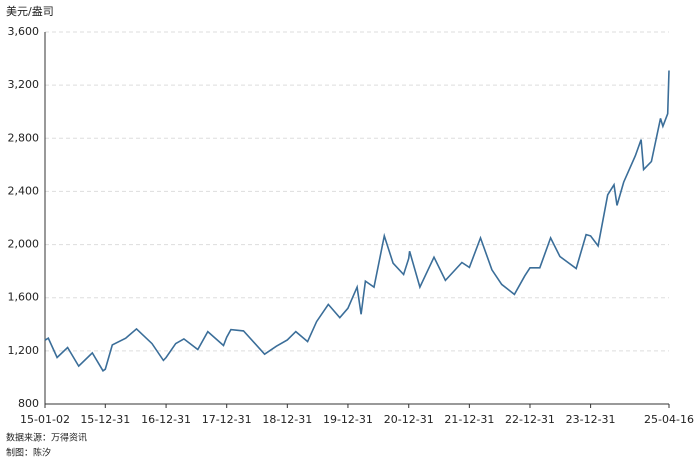  I want to click on y-tick-label: 1,200, so click(24, 350).